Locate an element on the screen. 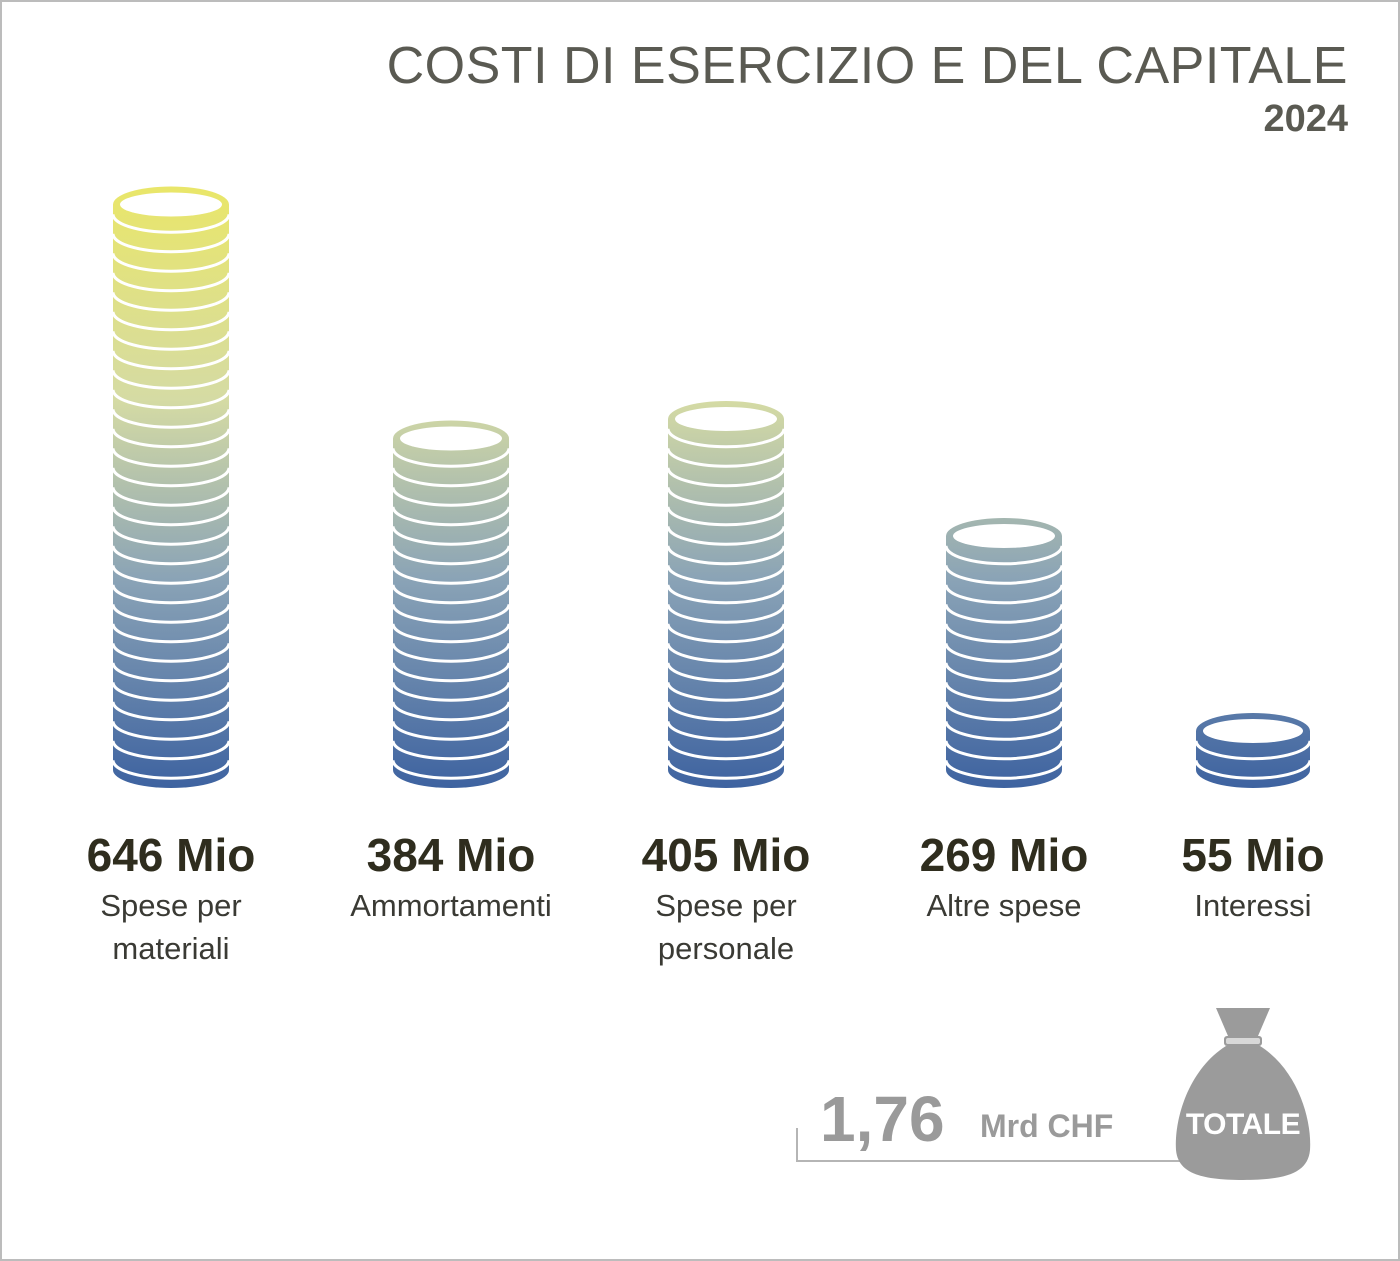  category-label: Spese per materiali is located at coordinates (171, 927).